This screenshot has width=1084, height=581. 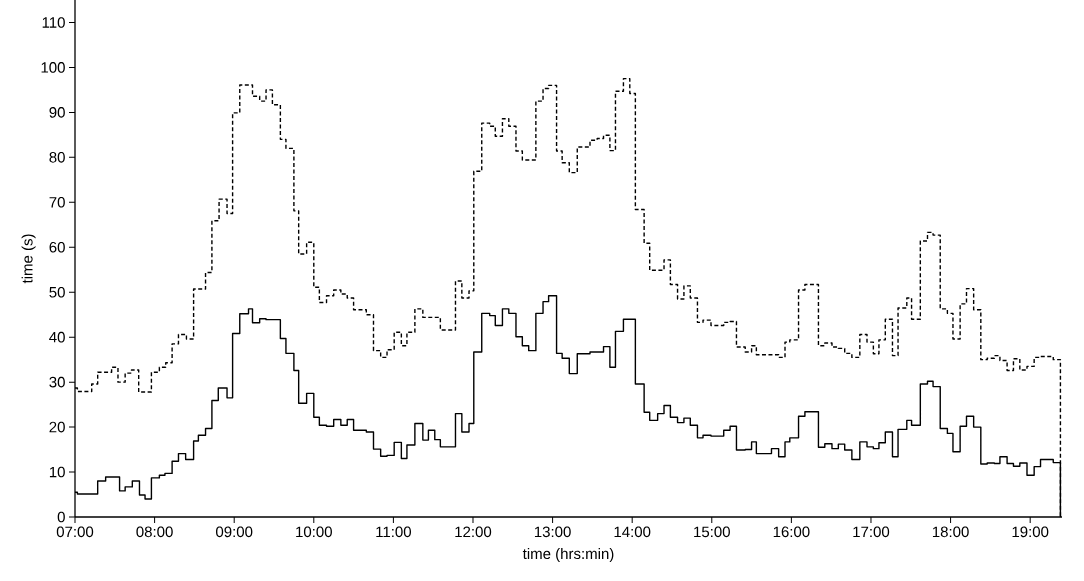 What do you see at coordinates (57, 247) in the screenshot?
I see `y-tick-label: 60` at bounding box center [57, 247].